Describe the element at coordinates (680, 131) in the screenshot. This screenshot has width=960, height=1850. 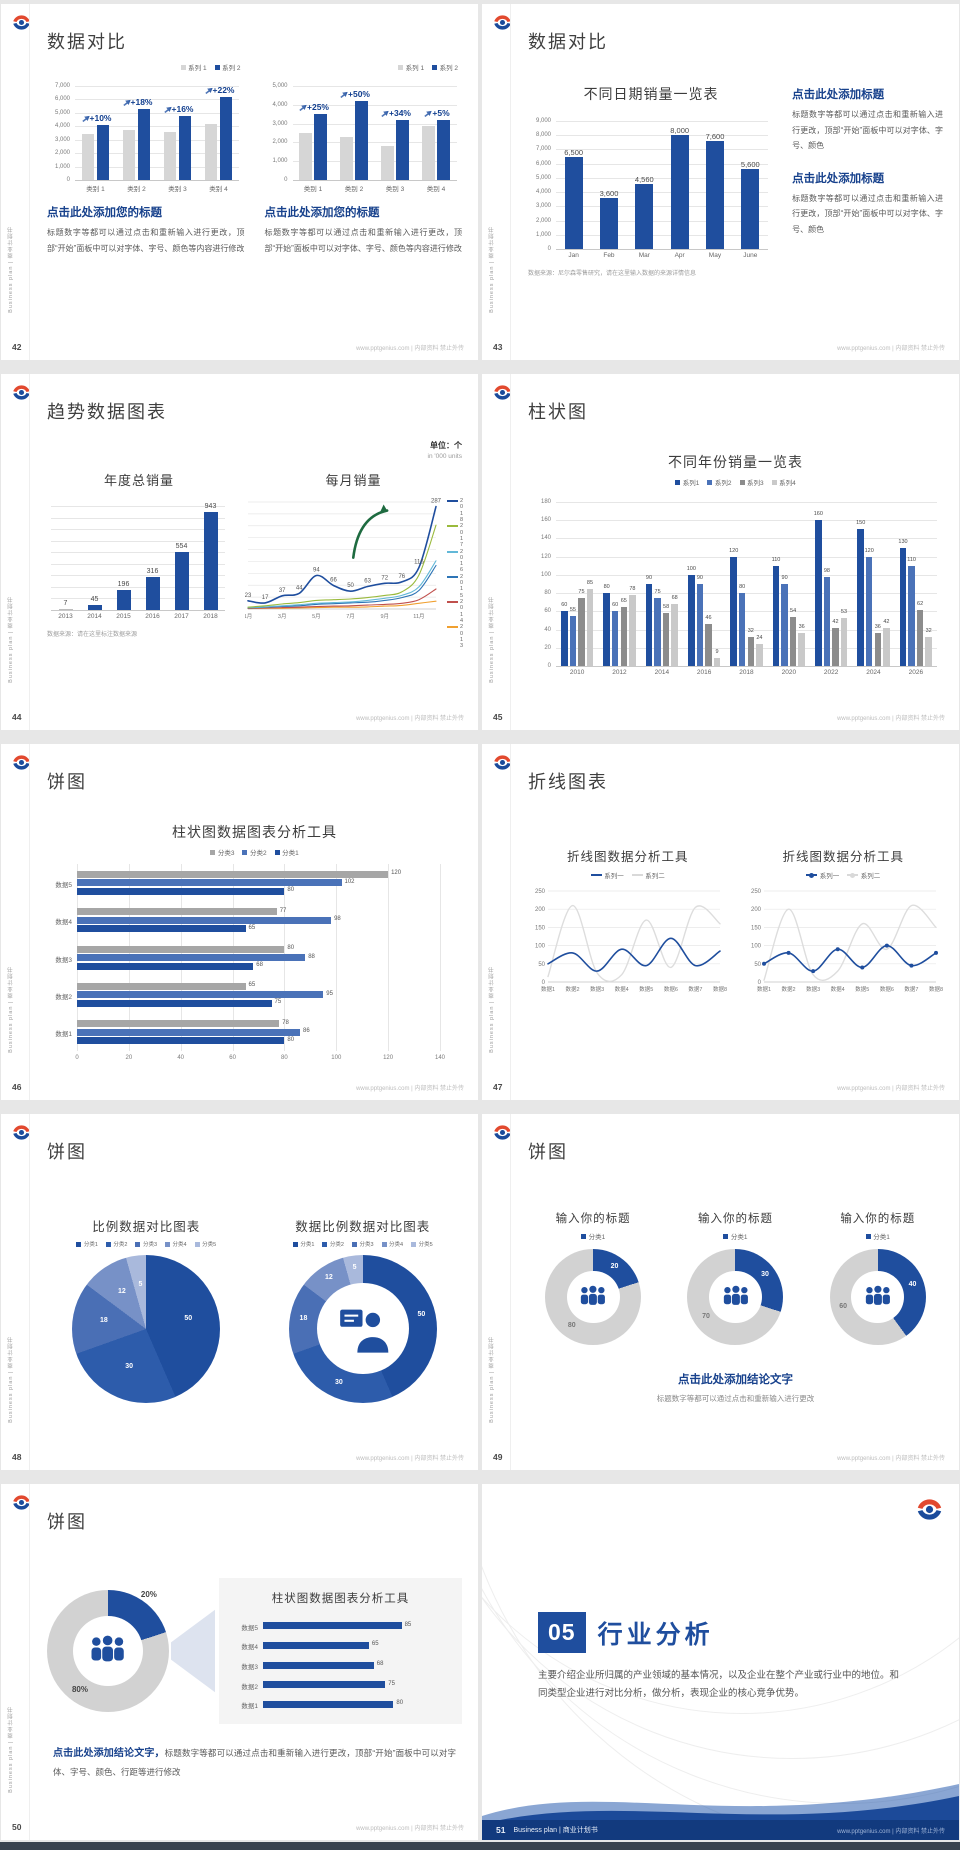
I see `value-label: 8,000` at that location.